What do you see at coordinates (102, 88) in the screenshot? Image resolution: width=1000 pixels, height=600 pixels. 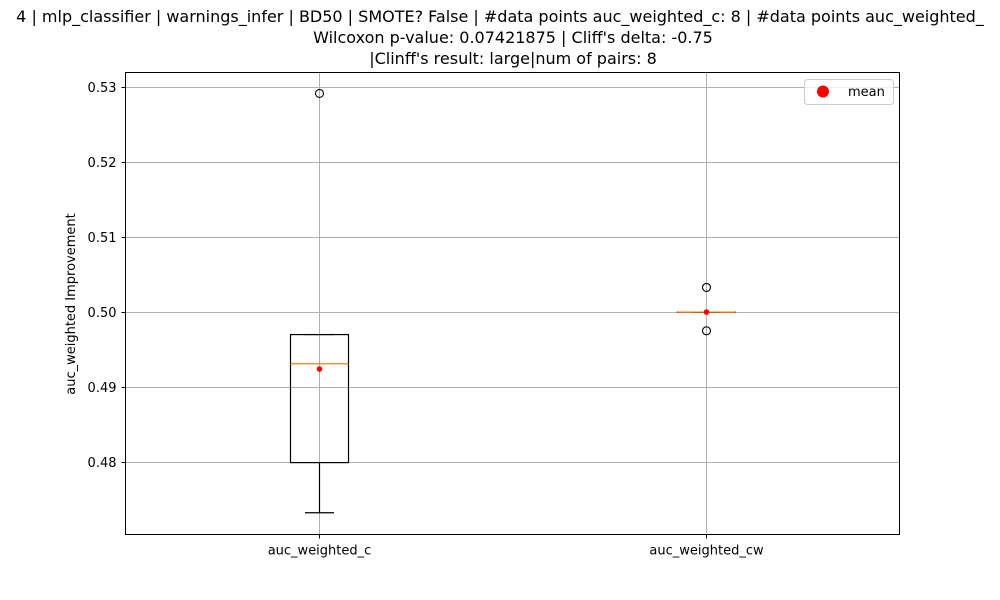 I see `y-tick-label: 0.53` at bounding box center [102, 88].